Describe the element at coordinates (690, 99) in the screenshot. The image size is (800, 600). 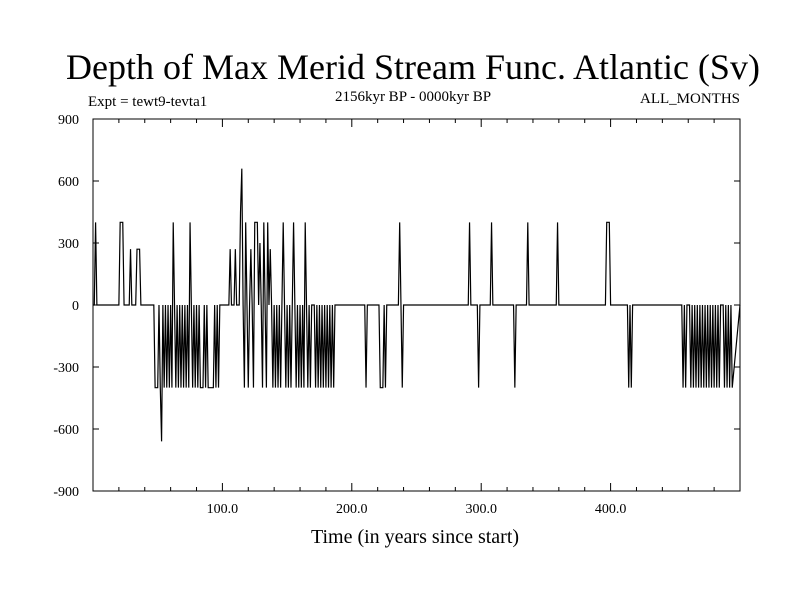
I see `season-label: ALL_MONTHS` at that location.